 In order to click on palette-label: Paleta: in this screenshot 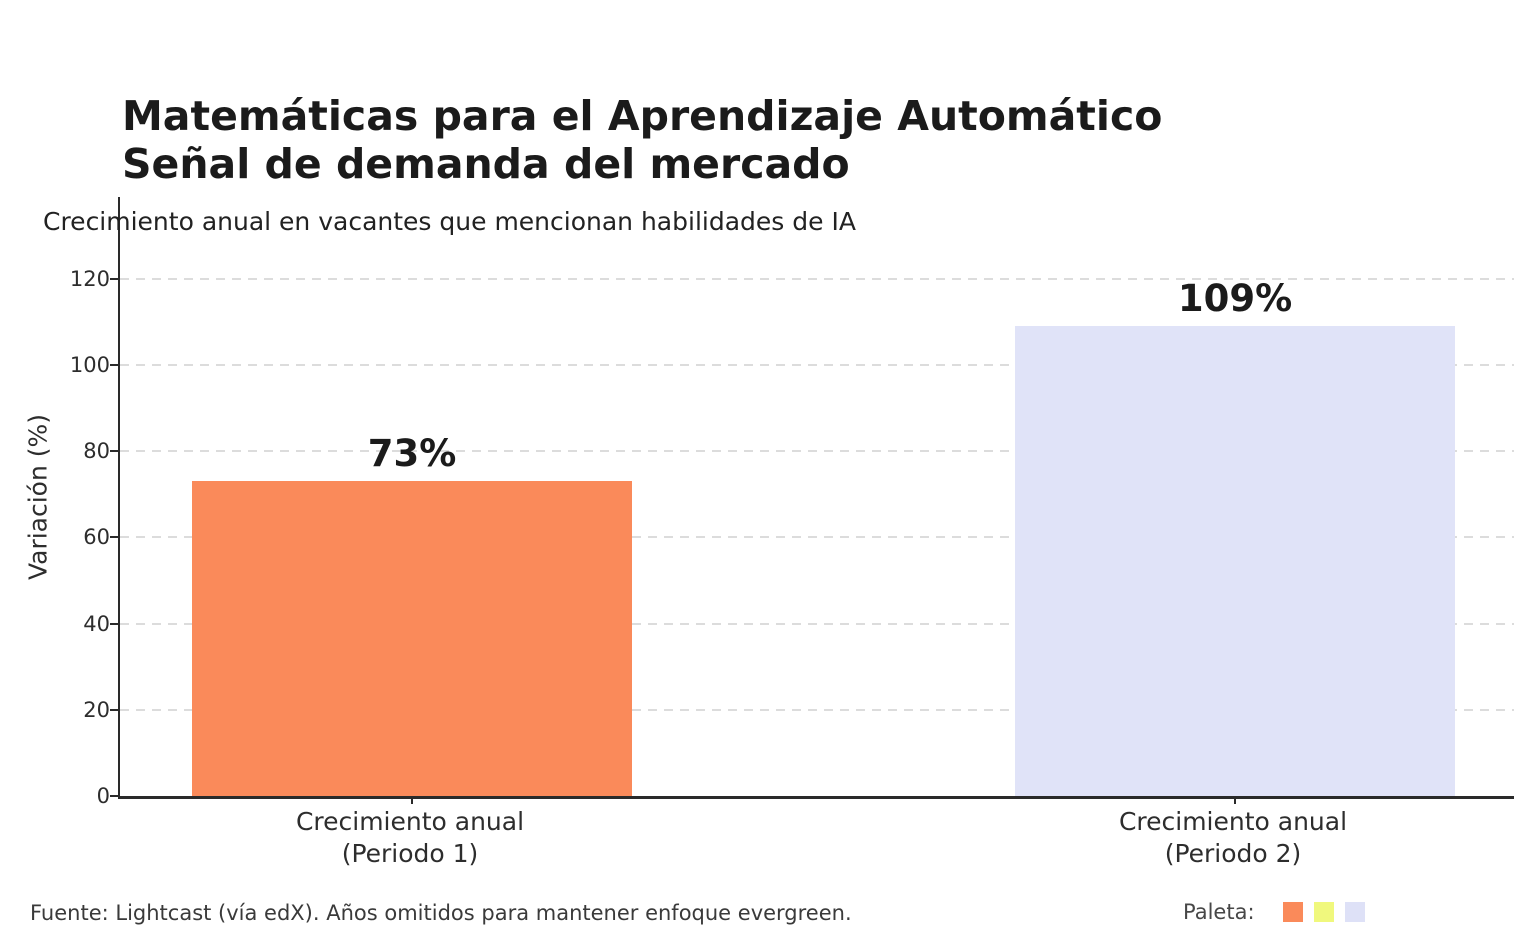, I will do `click(1219, 912)`.